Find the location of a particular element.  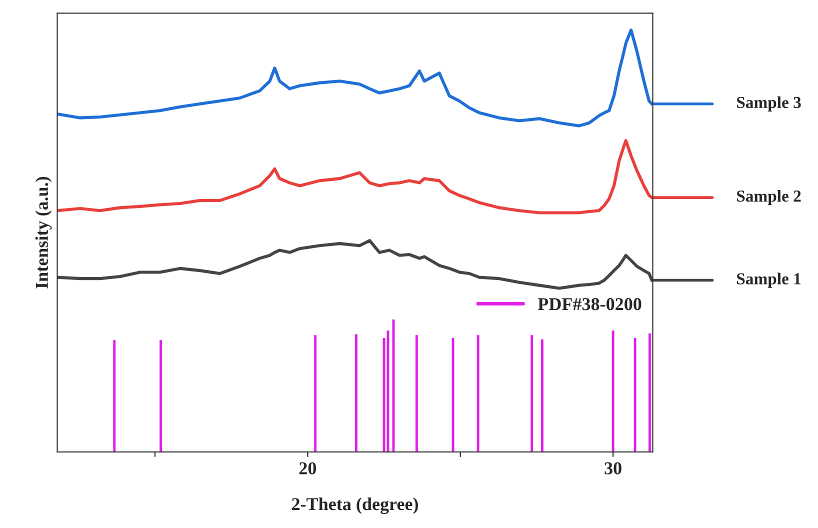

x-tick-label: 30 is located at coordinates (613, 468).